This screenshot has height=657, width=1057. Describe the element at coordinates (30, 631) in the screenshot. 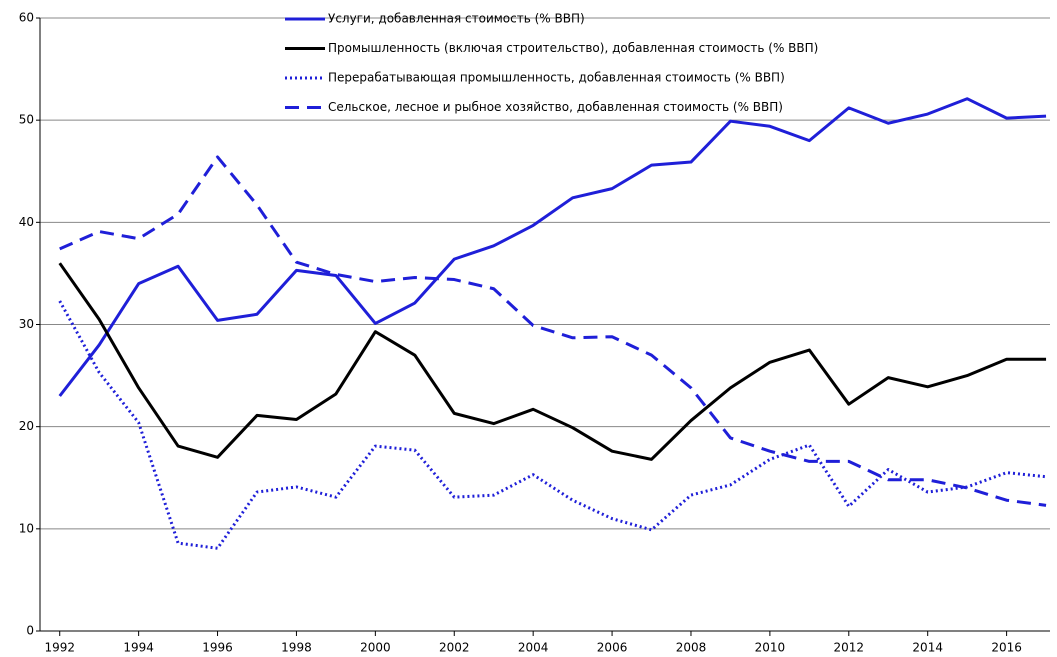

I see `y-tick-label: 0` at that location.